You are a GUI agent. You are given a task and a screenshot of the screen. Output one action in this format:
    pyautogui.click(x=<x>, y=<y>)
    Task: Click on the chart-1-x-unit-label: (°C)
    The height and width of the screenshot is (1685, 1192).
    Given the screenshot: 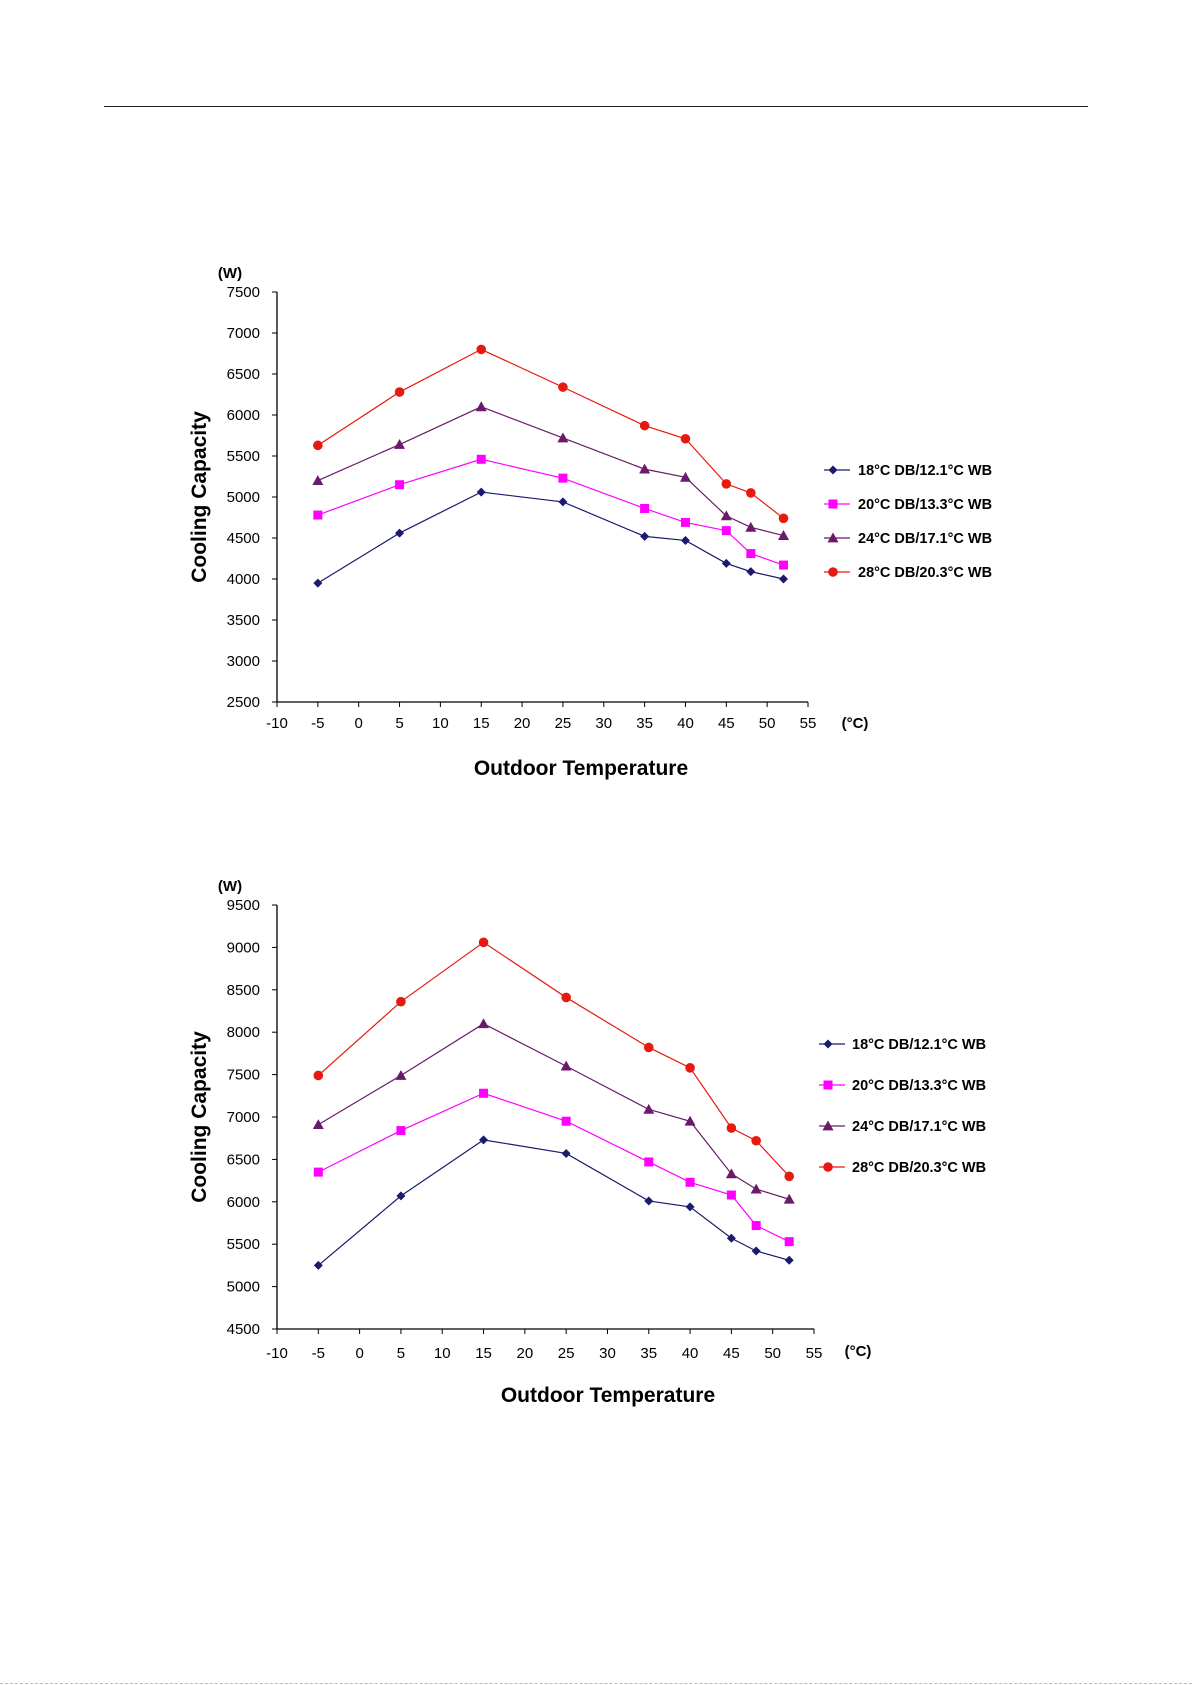 What is the action you would take?
    pyautogui.click(x=855, y=723)
    